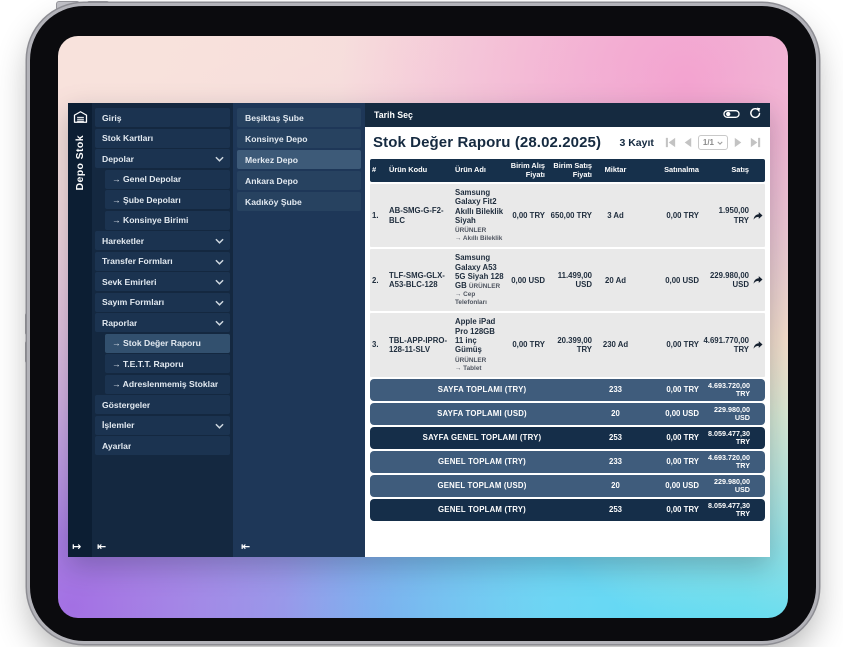 The width and height of the screenshot is (843, 647). What do you see at coordinates (712, 142) in the screenshot?
I see `page-select: 1/1` at bounding box center [712, 142].